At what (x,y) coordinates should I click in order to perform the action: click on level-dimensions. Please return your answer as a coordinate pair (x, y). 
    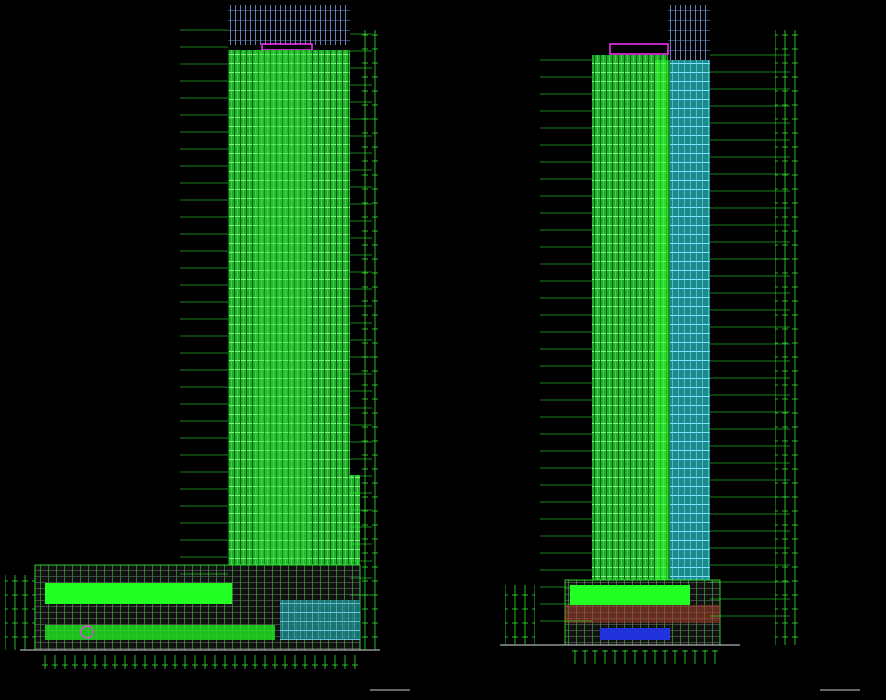
    Looking at the image, I should click on (787, 337).